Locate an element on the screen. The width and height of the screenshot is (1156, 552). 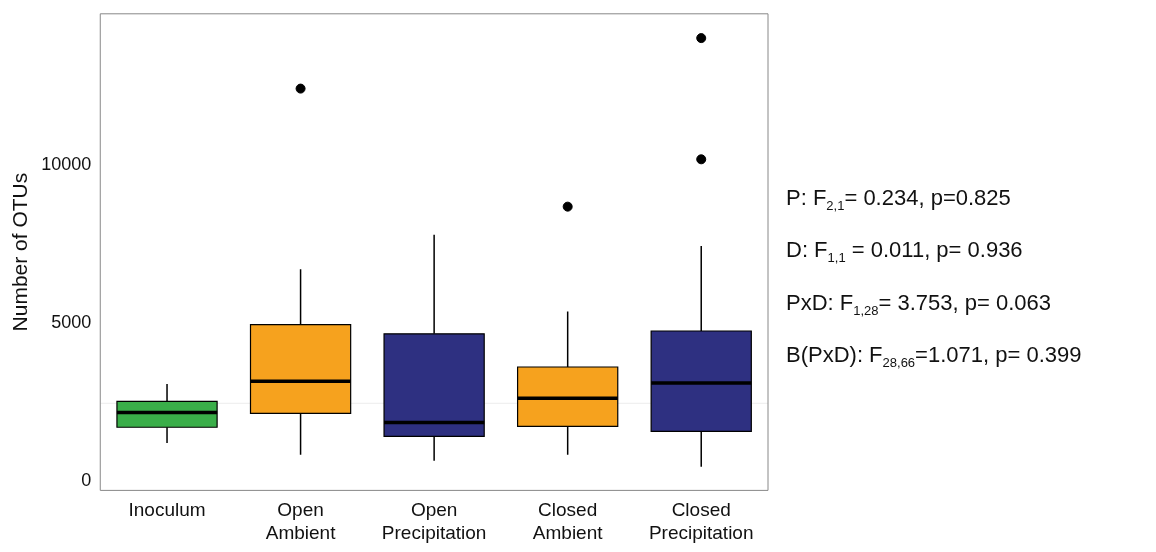
x-tick-label: Inoculum is located at coordinates (167, 510).